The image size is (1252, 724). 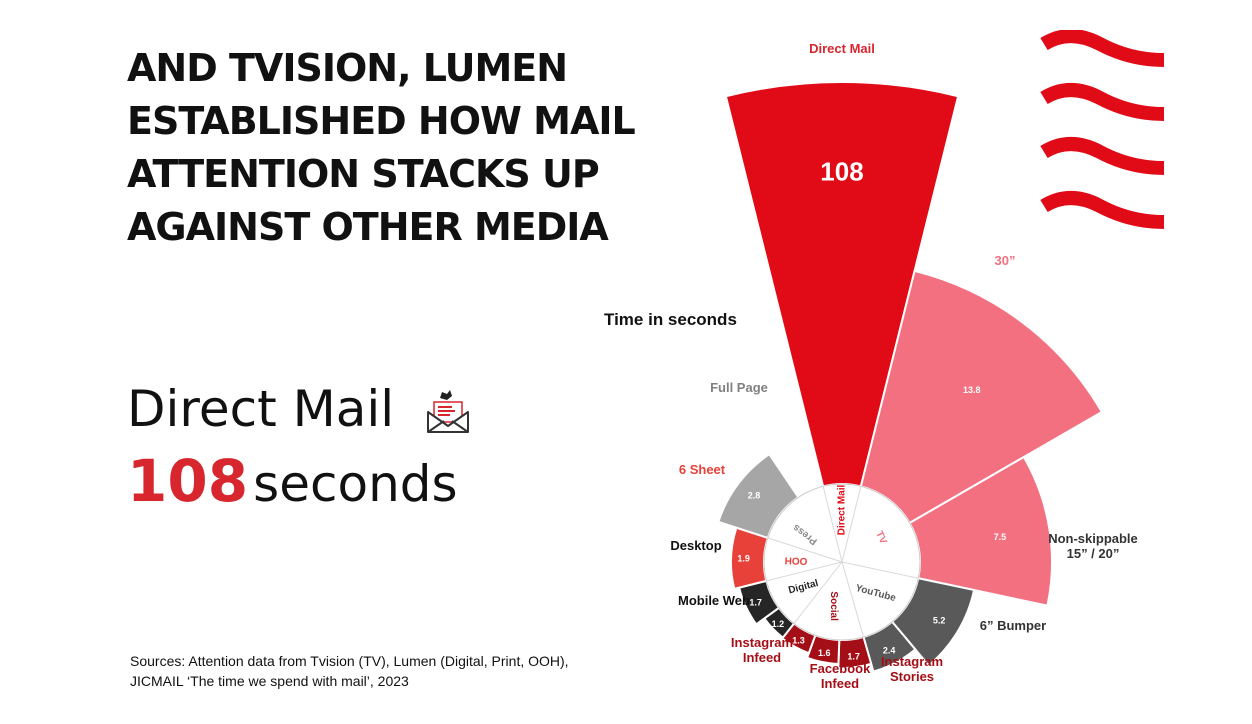 I want to click on segment-label-line: Desktop, so click(x=695, y=545).